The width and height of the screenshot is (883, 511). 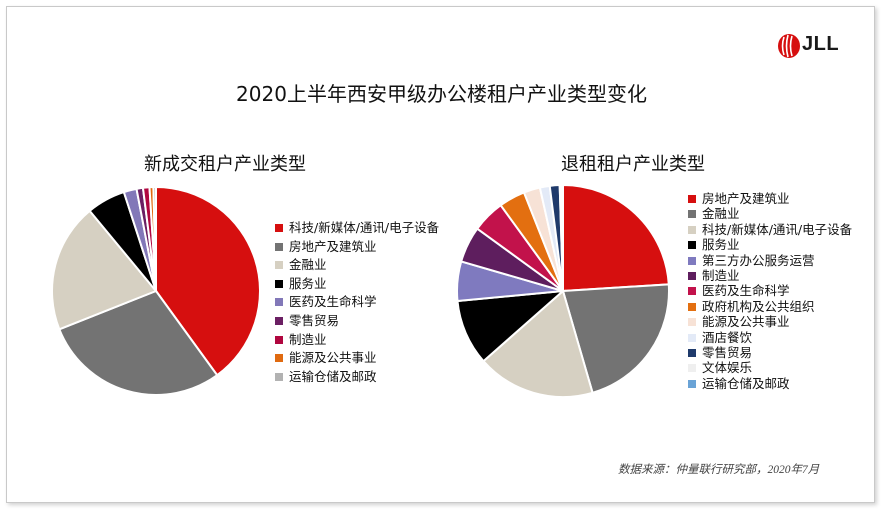 What do you see at coordinates (758, 260) in the screenshot?
I see `right-legend-label: 第三方办公服务运营` at bounding box center [758, 260].